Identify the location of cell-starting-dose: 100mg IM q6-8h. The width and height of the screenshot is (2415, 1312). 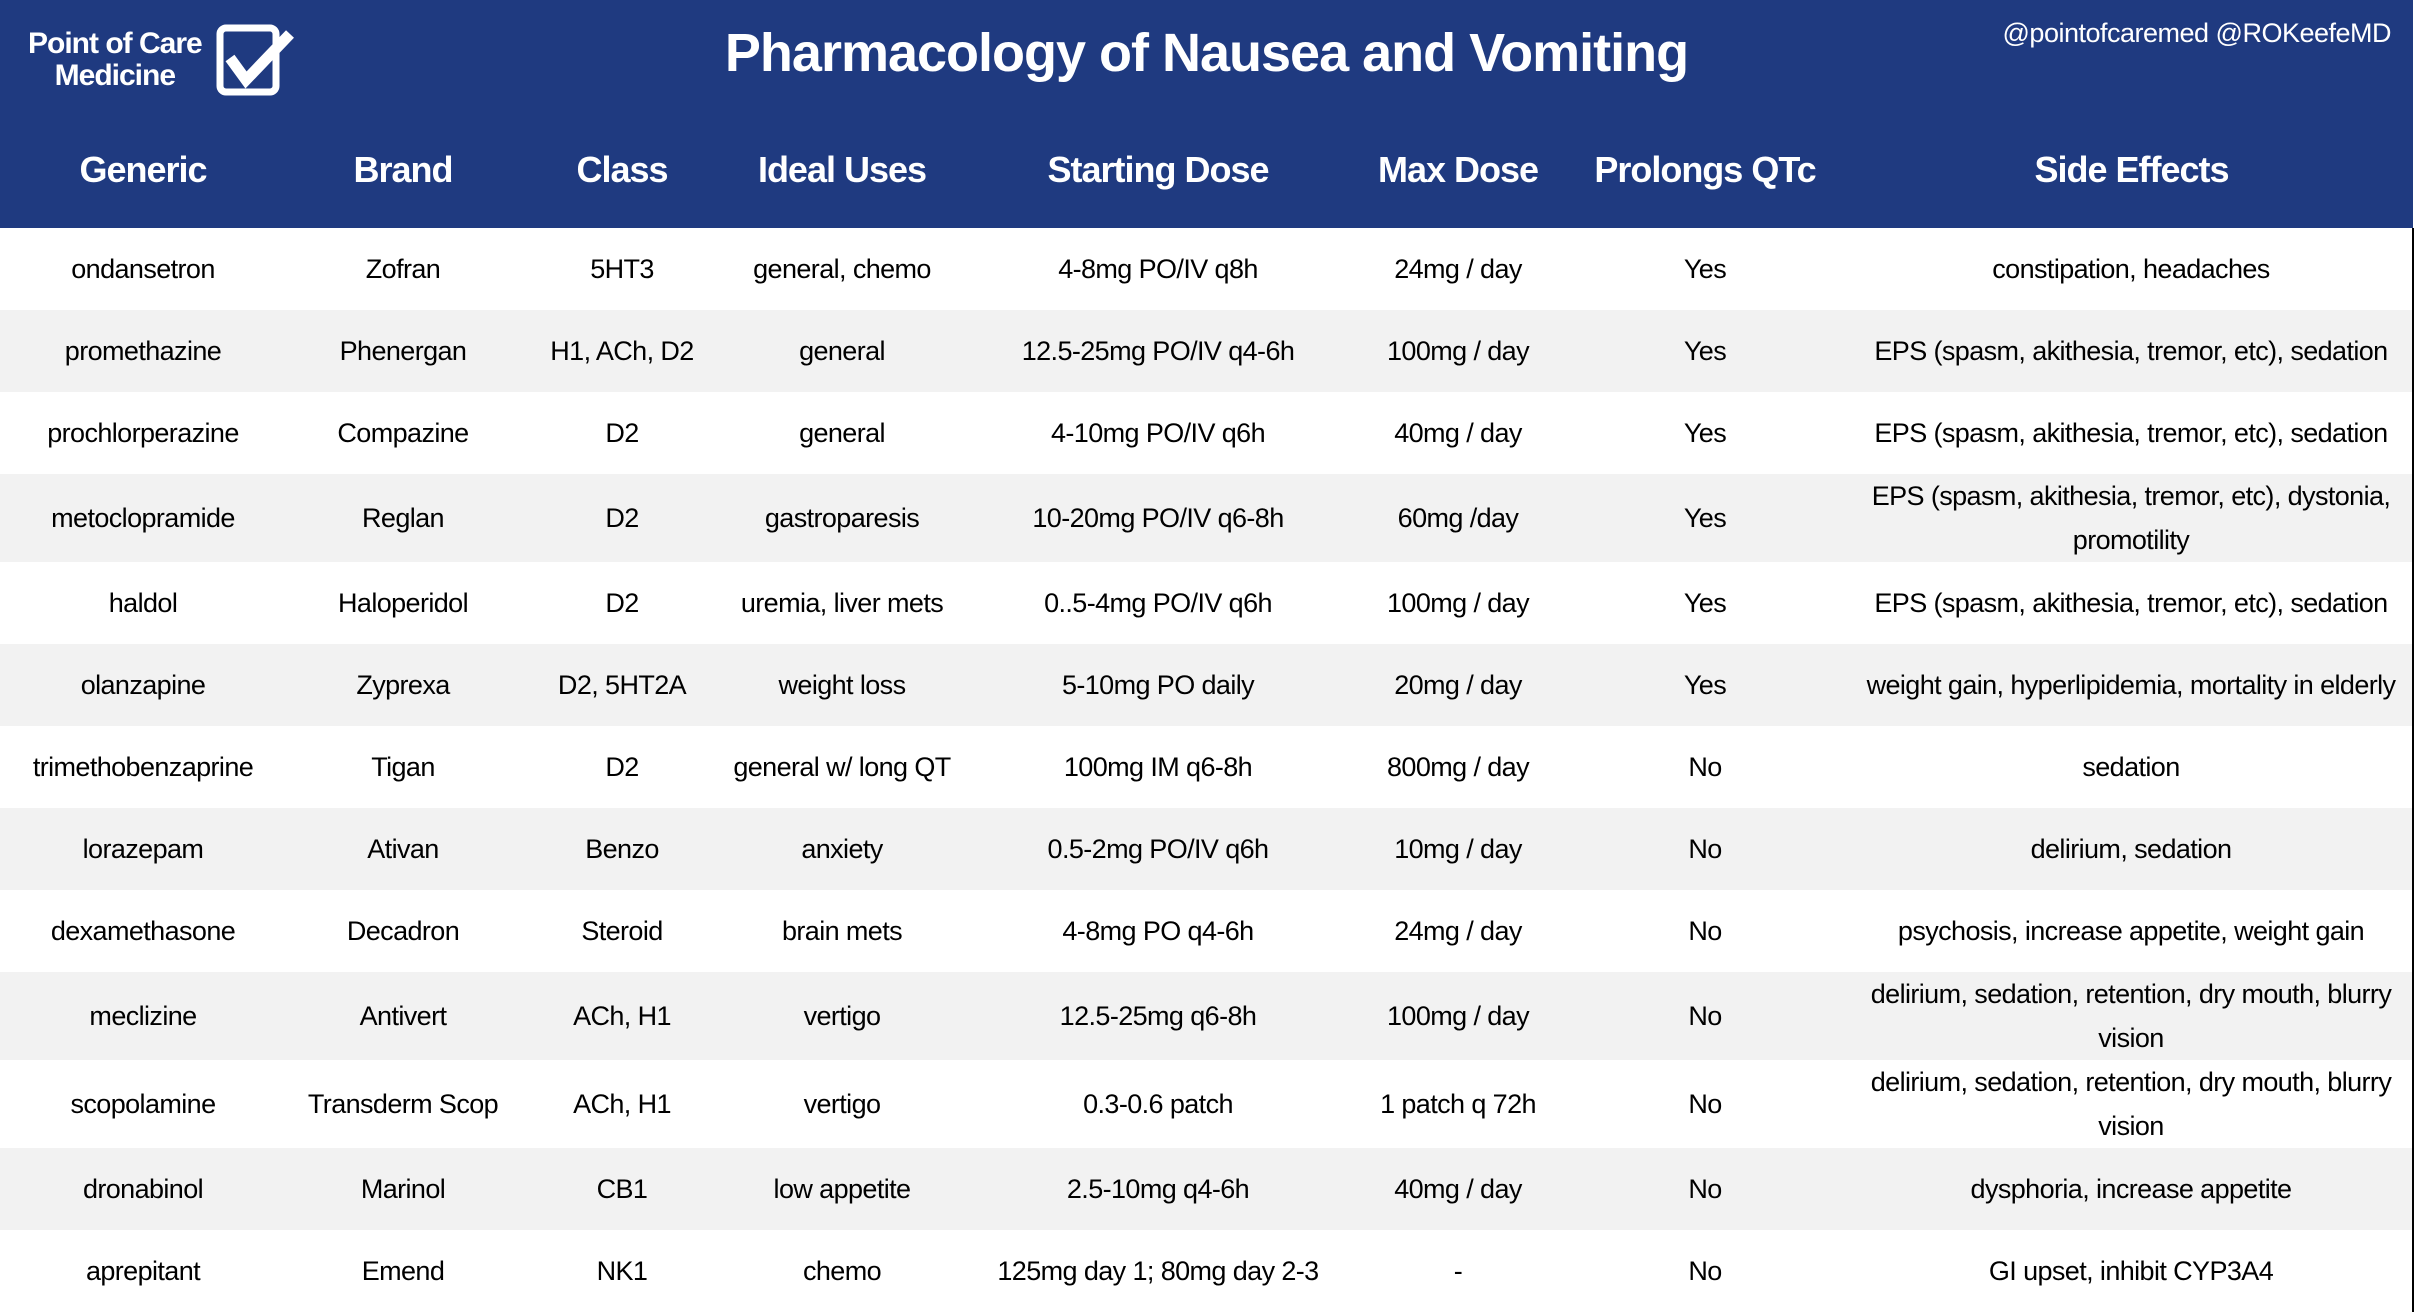
(1158, 767).